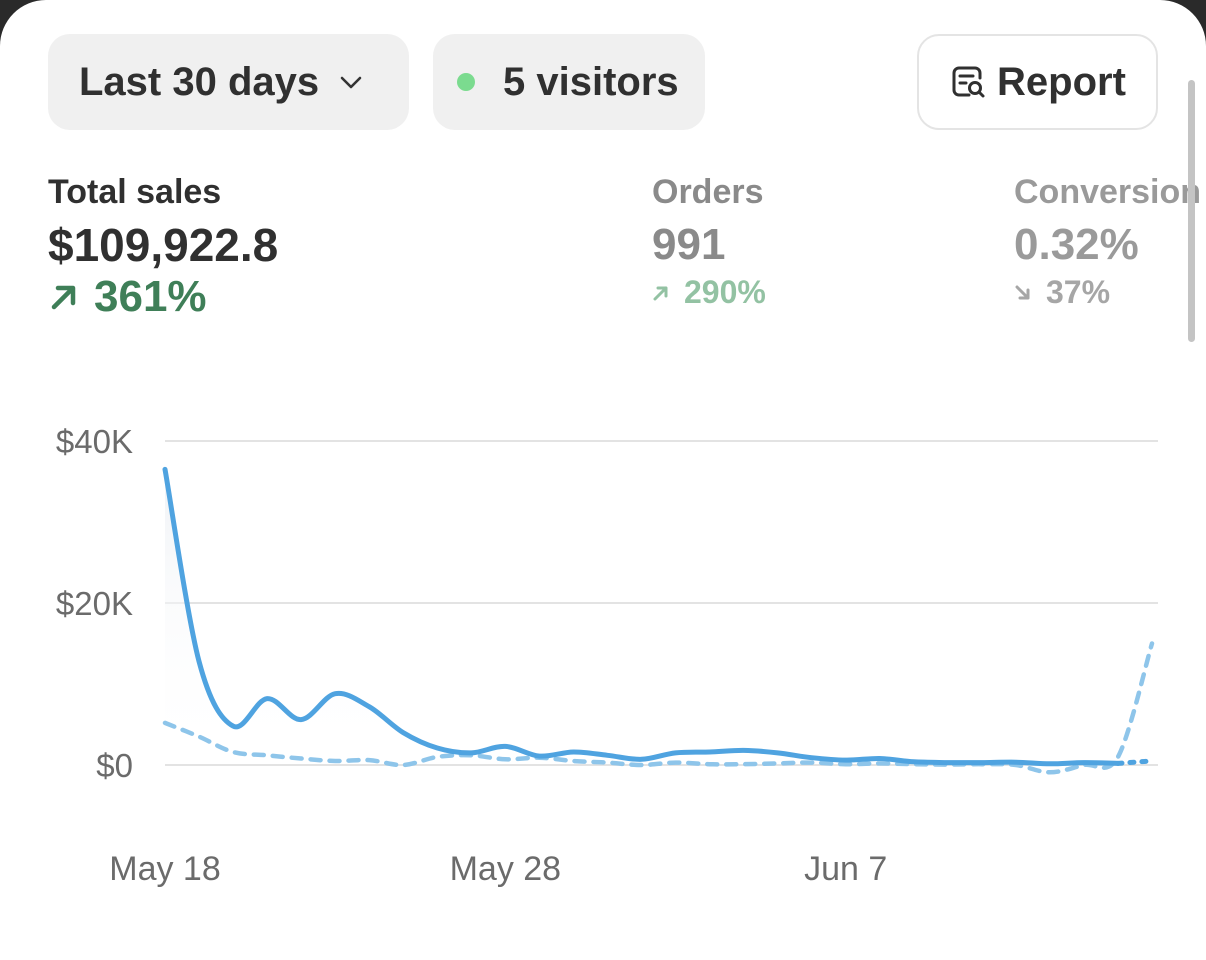 This screenshot has height=960, width=1206. What do you see at coordinates (1108, 192) in the screenshot?
I see `conversion-label: Conversion` at bounding box center [1108, 192].